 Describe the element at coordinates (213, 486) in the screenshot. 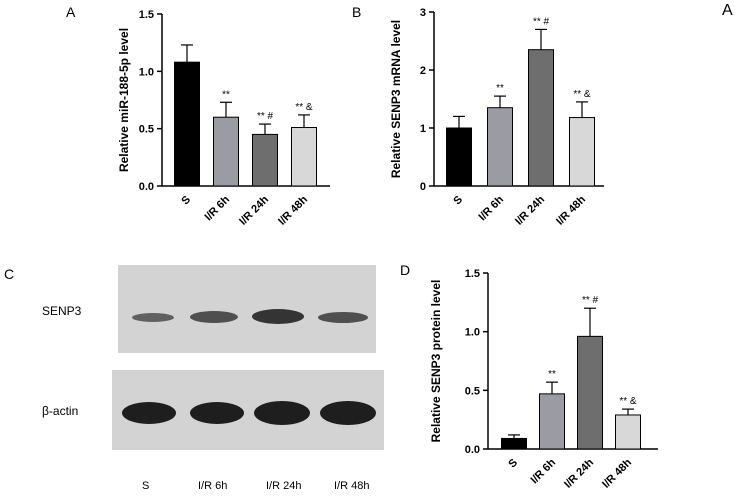

I see `blot-lane-label: I/R 6h` at that location.